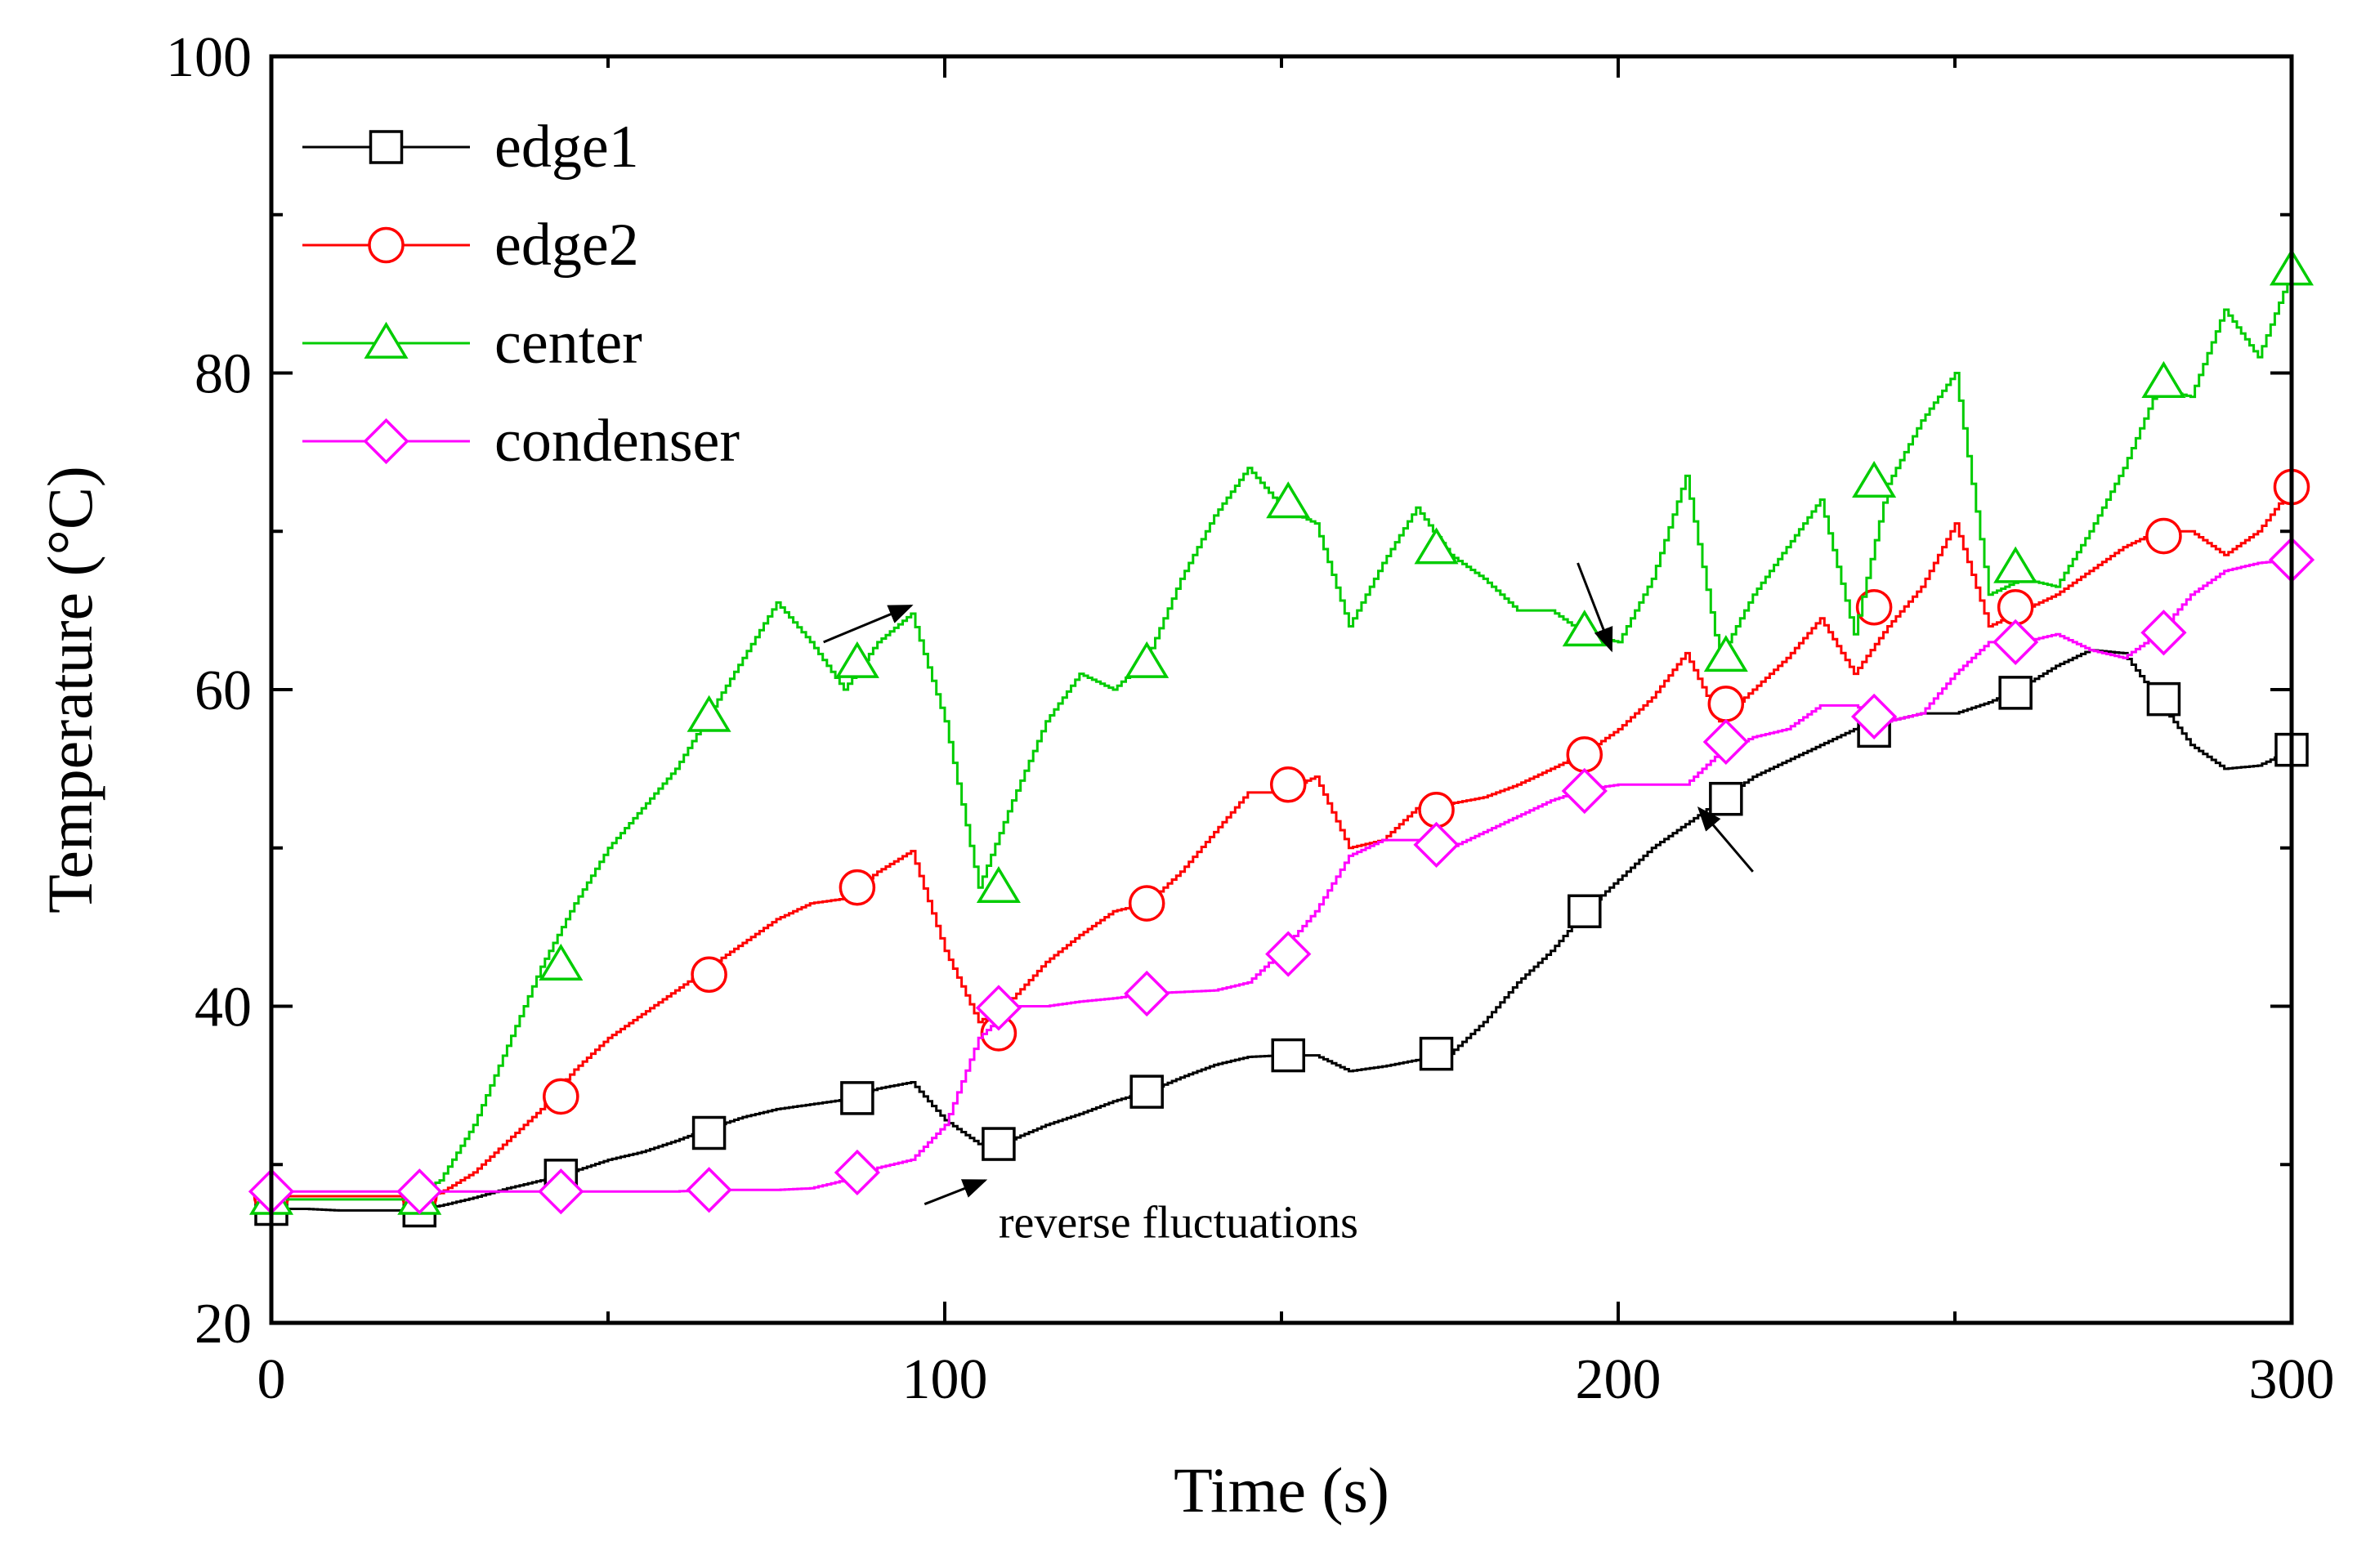 This screenshot has height=1568, width=2357. Describe the element at coordinates (521, 294) in the screenshot. I see `legend: edge1 edge2 center condenser` at that location.